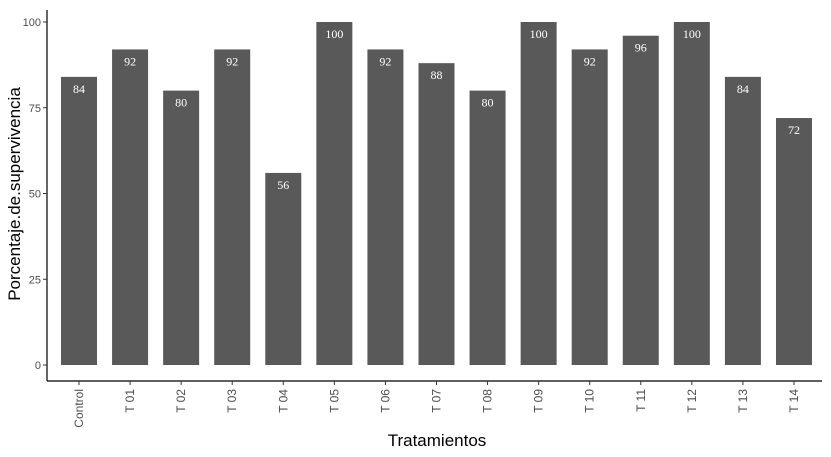 The image size is (831, 457). Describe the element at coordinates (641, 400) in the screenshot. I see `x-tick-label: T 11` at that location.